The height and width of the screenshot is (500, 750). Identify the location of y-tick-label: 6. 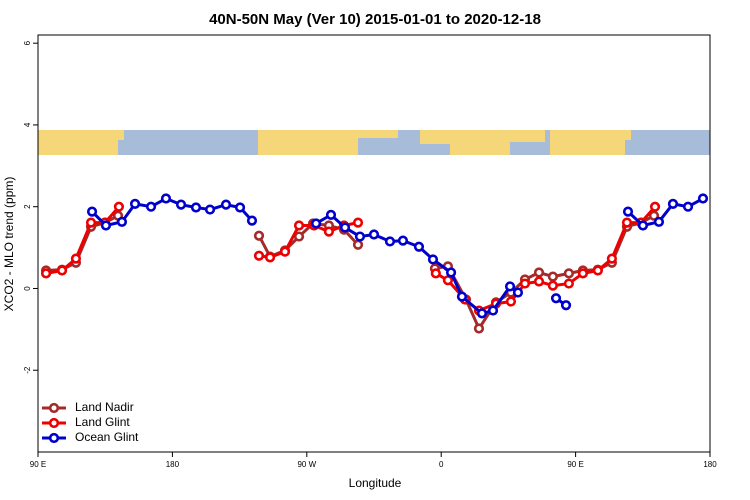
(27, 42).